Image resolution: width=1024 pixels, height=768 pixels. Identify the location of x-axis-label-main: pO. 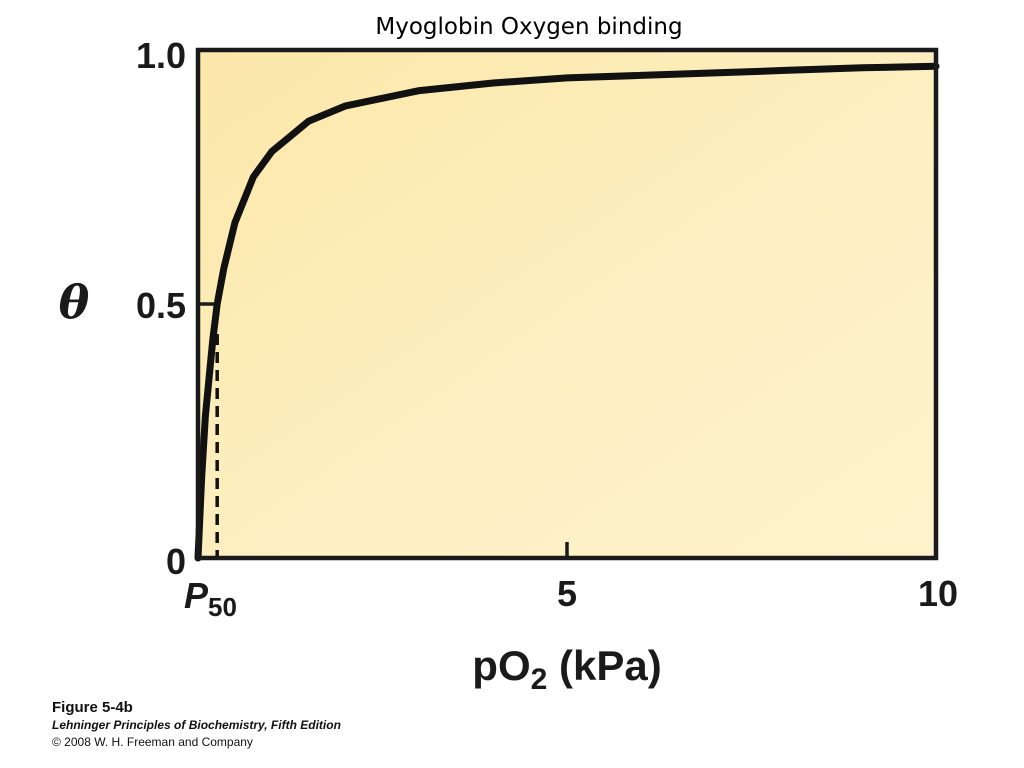
(501, 665).